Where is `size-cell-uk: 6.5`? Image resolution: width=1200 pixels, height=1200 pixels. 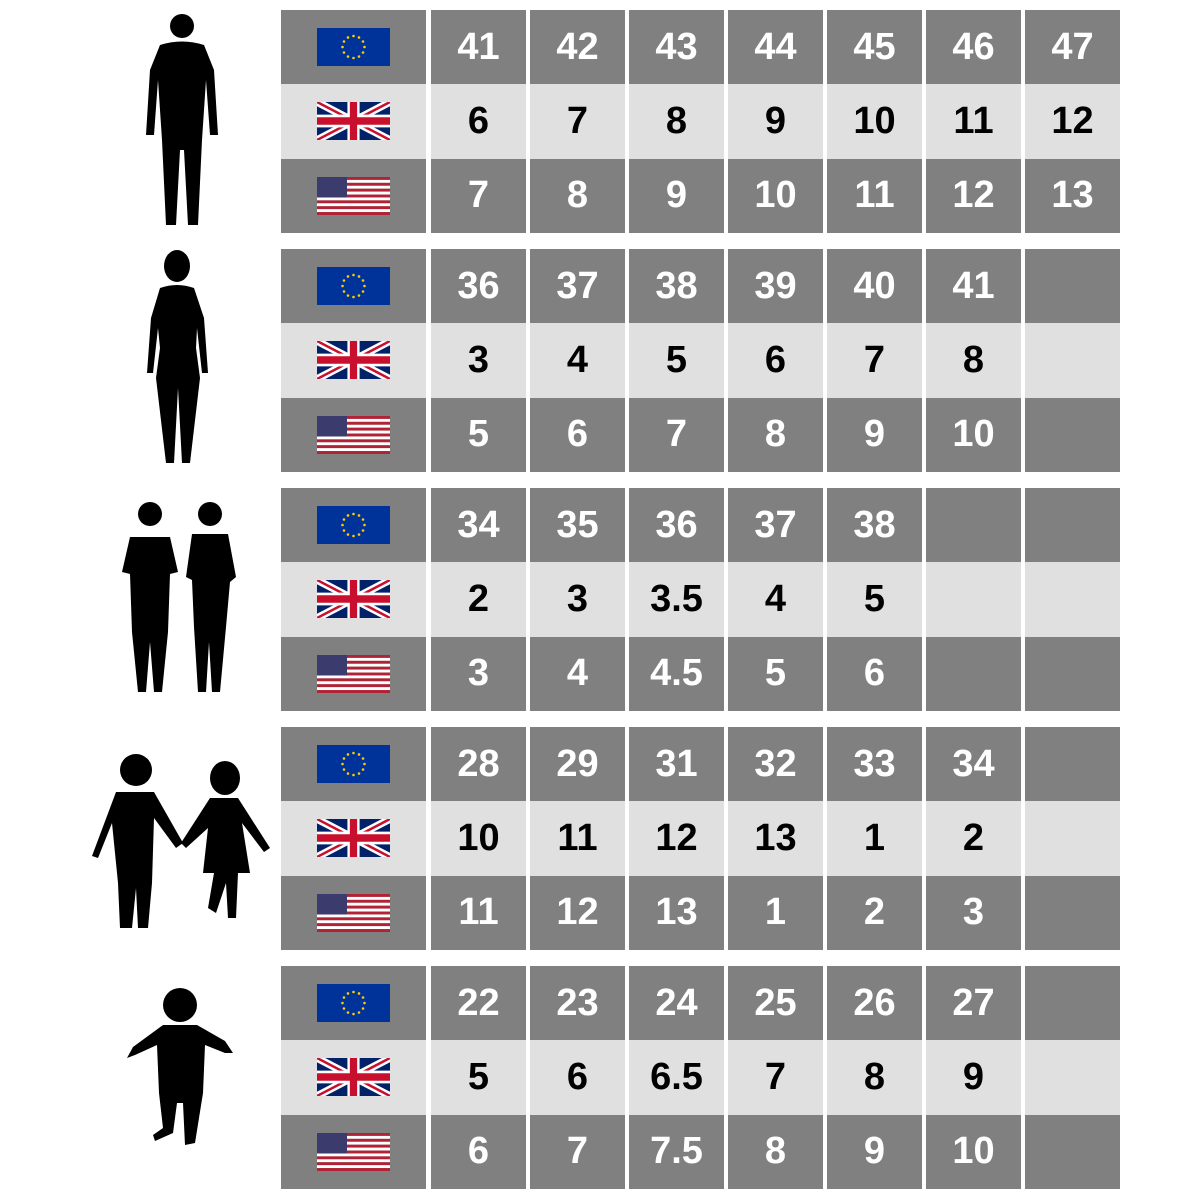
size-cell-uk: 6.5 is located at coordinates (676, 1077).